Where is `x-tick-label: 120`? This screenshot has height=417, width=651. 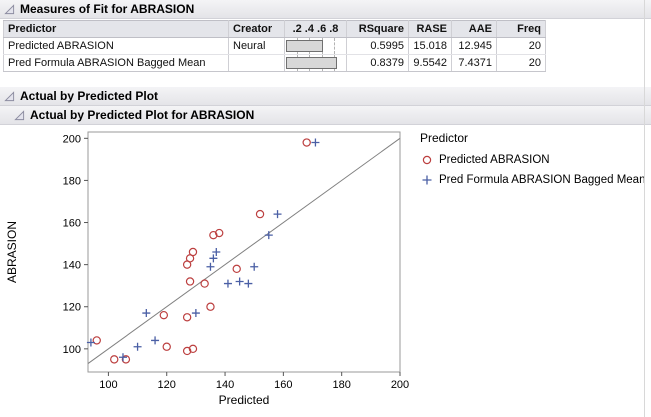 x-tick-label: 120 is located at coordinates (167, 385).